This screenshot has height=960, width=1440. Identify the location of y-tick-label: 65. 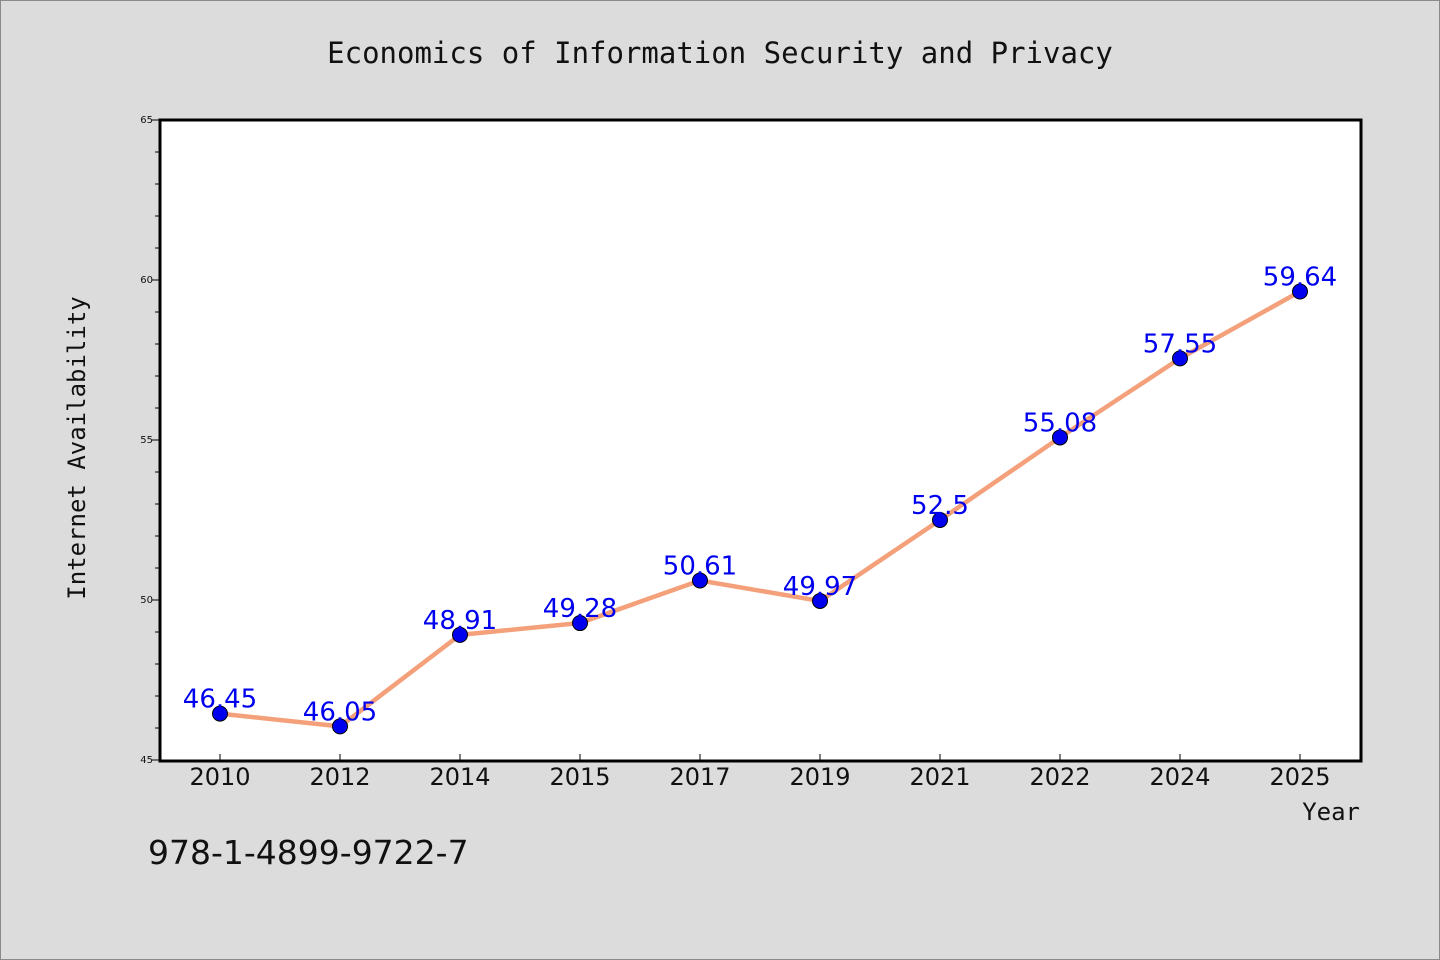
(146, 120).